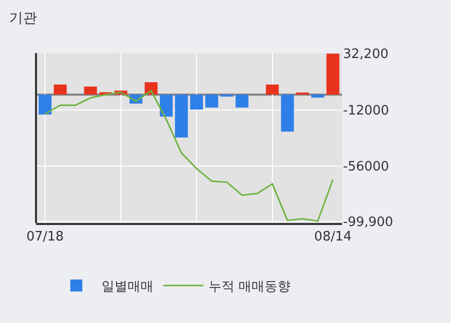 This screenshot has height=323, width=451. What do you see at coordinates (366, 166) in the screenshot?
I see `y-tick-label: -56000` at bounding box center [366, 166].